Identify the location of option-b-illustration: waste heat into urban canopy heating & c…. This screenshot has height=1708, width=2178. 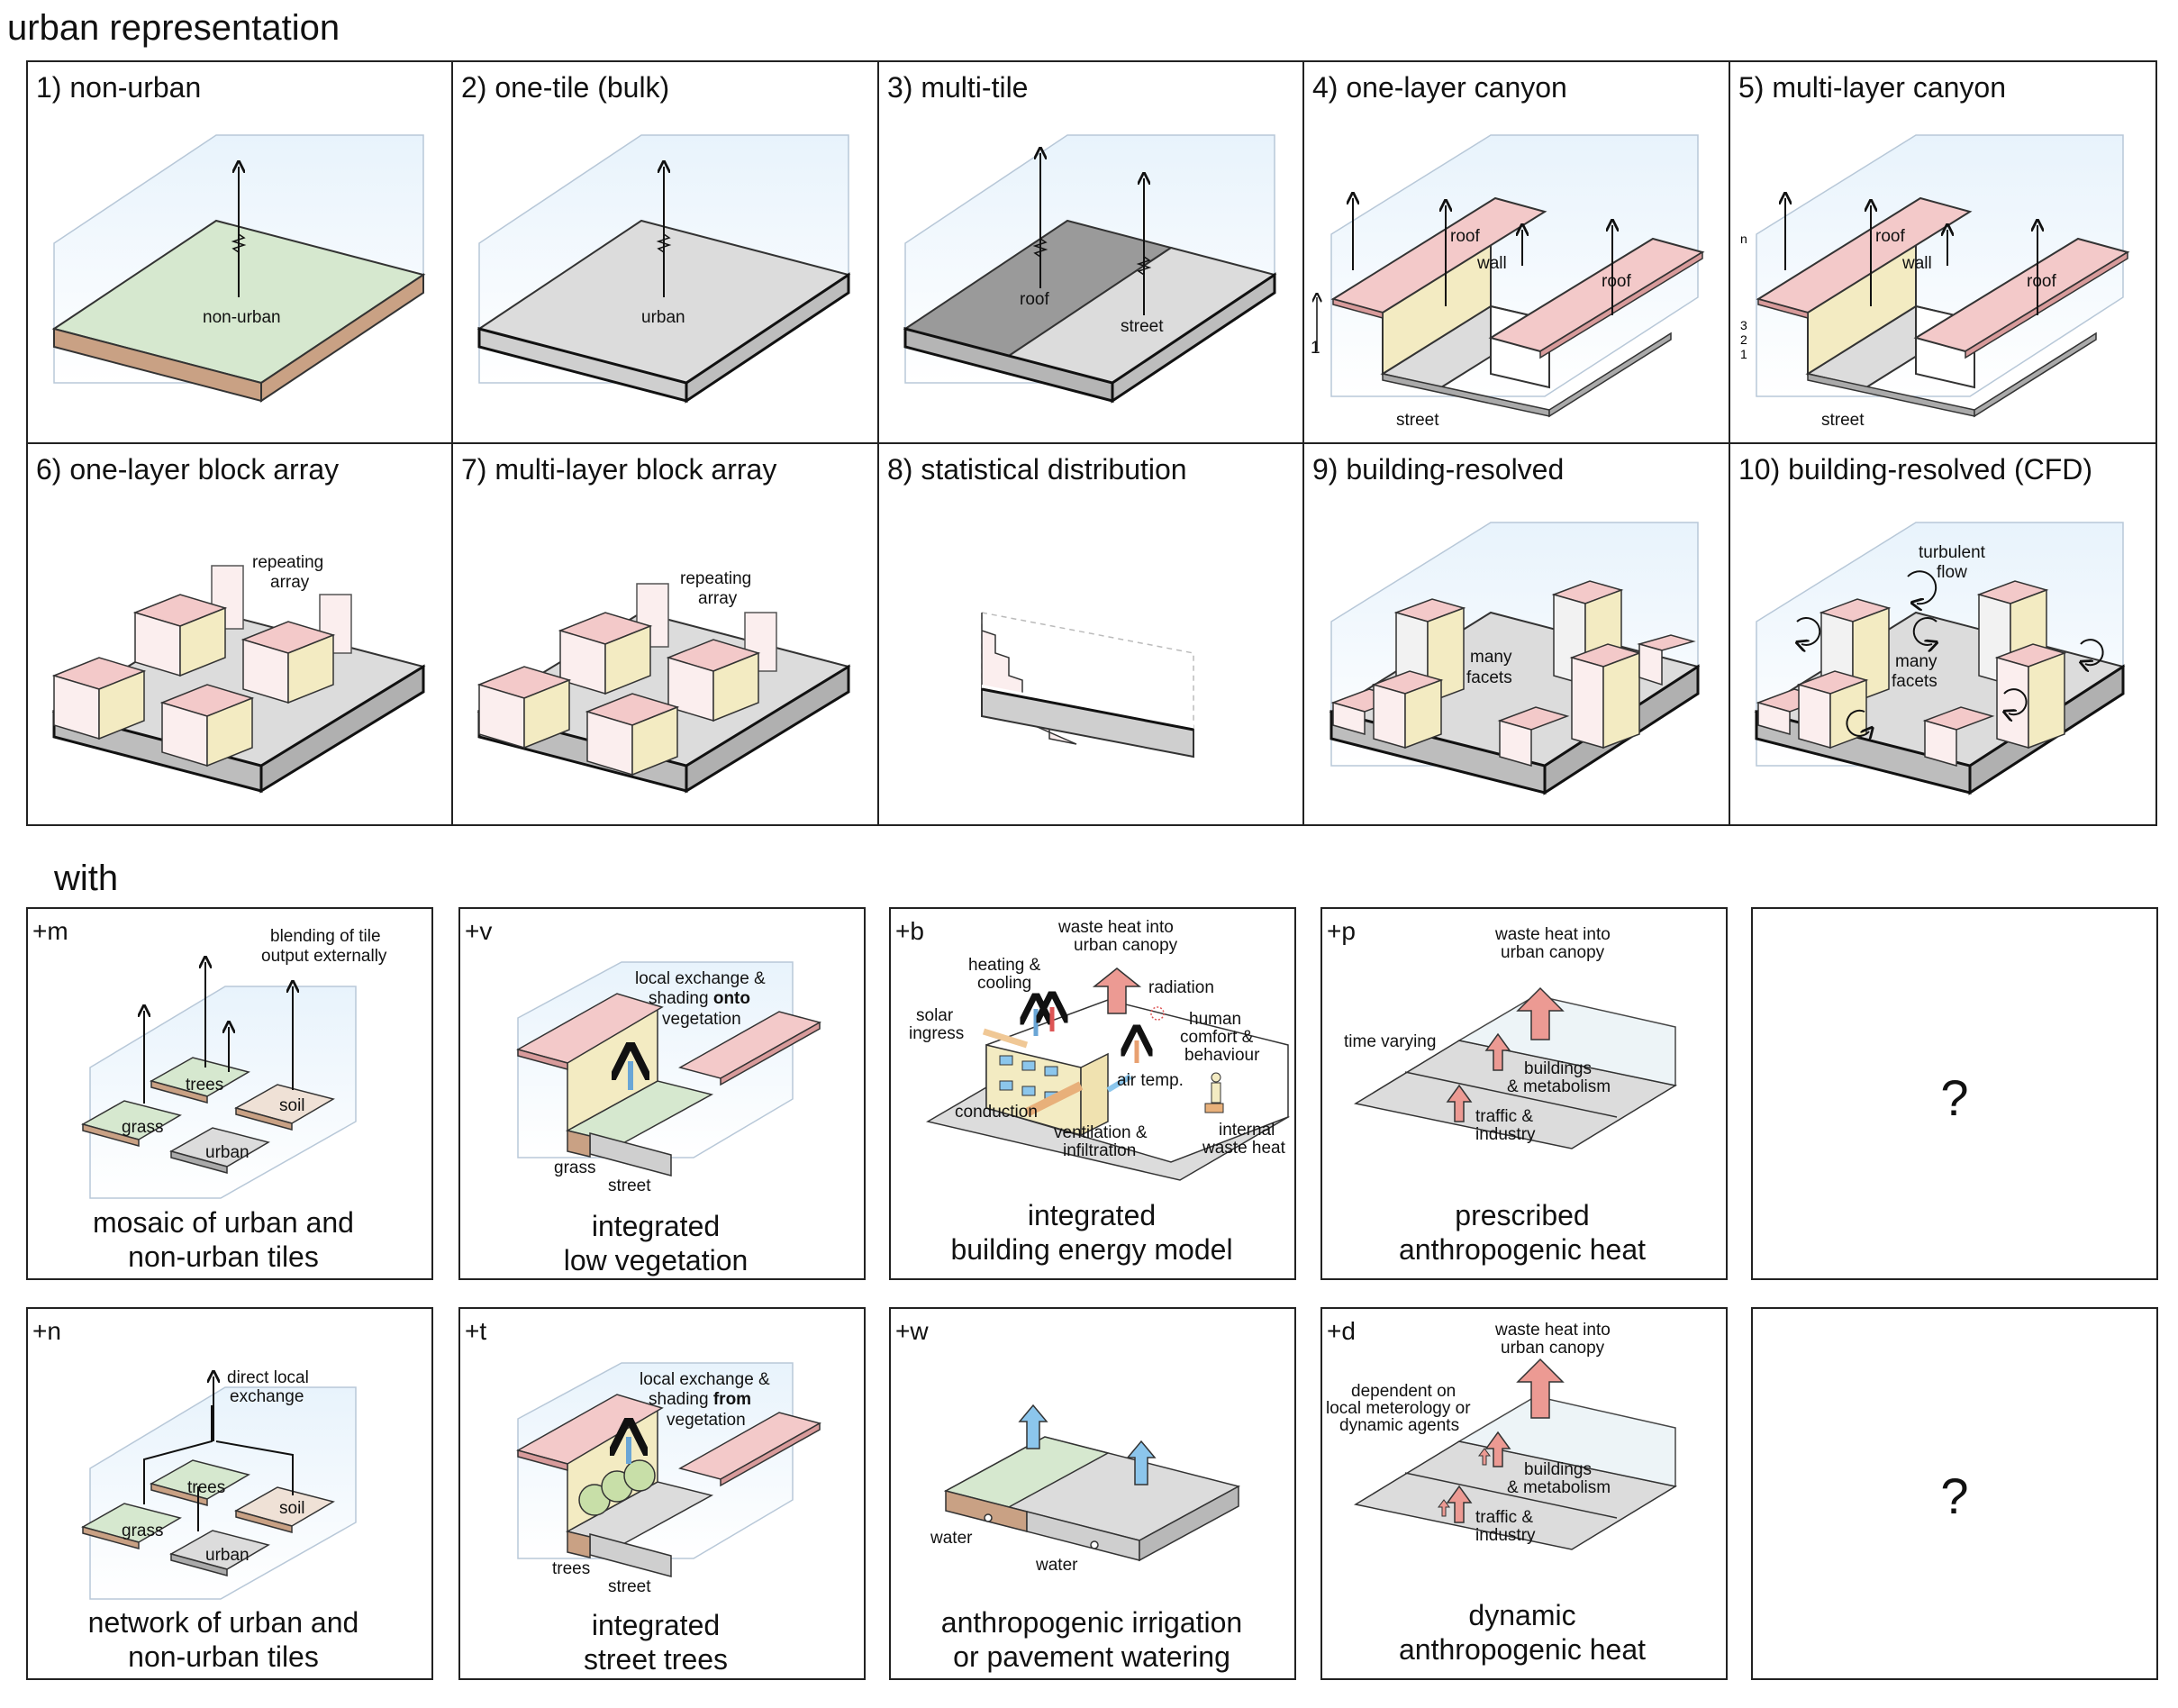
(1100, 1049).